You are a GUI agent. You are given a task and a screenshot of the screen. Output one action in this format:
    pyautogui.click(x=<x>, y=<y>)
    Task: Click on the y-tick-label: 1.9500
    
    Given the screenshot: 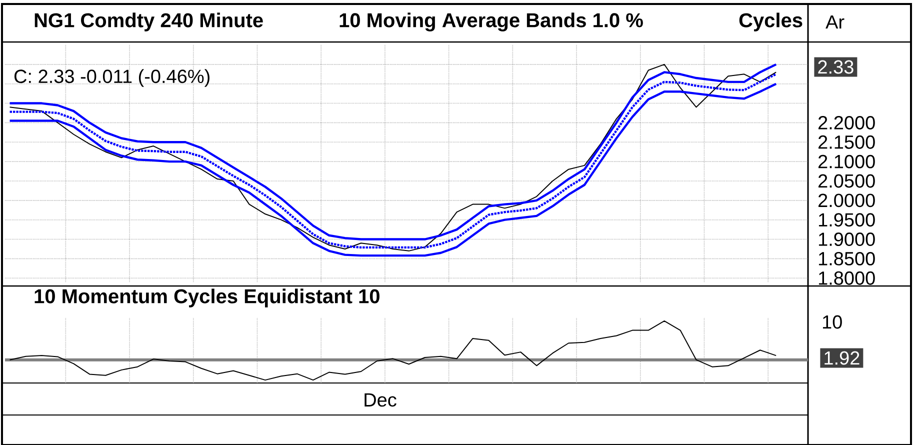 What is the action you would take?
    pyautogui.click(x=846, y=220)
    